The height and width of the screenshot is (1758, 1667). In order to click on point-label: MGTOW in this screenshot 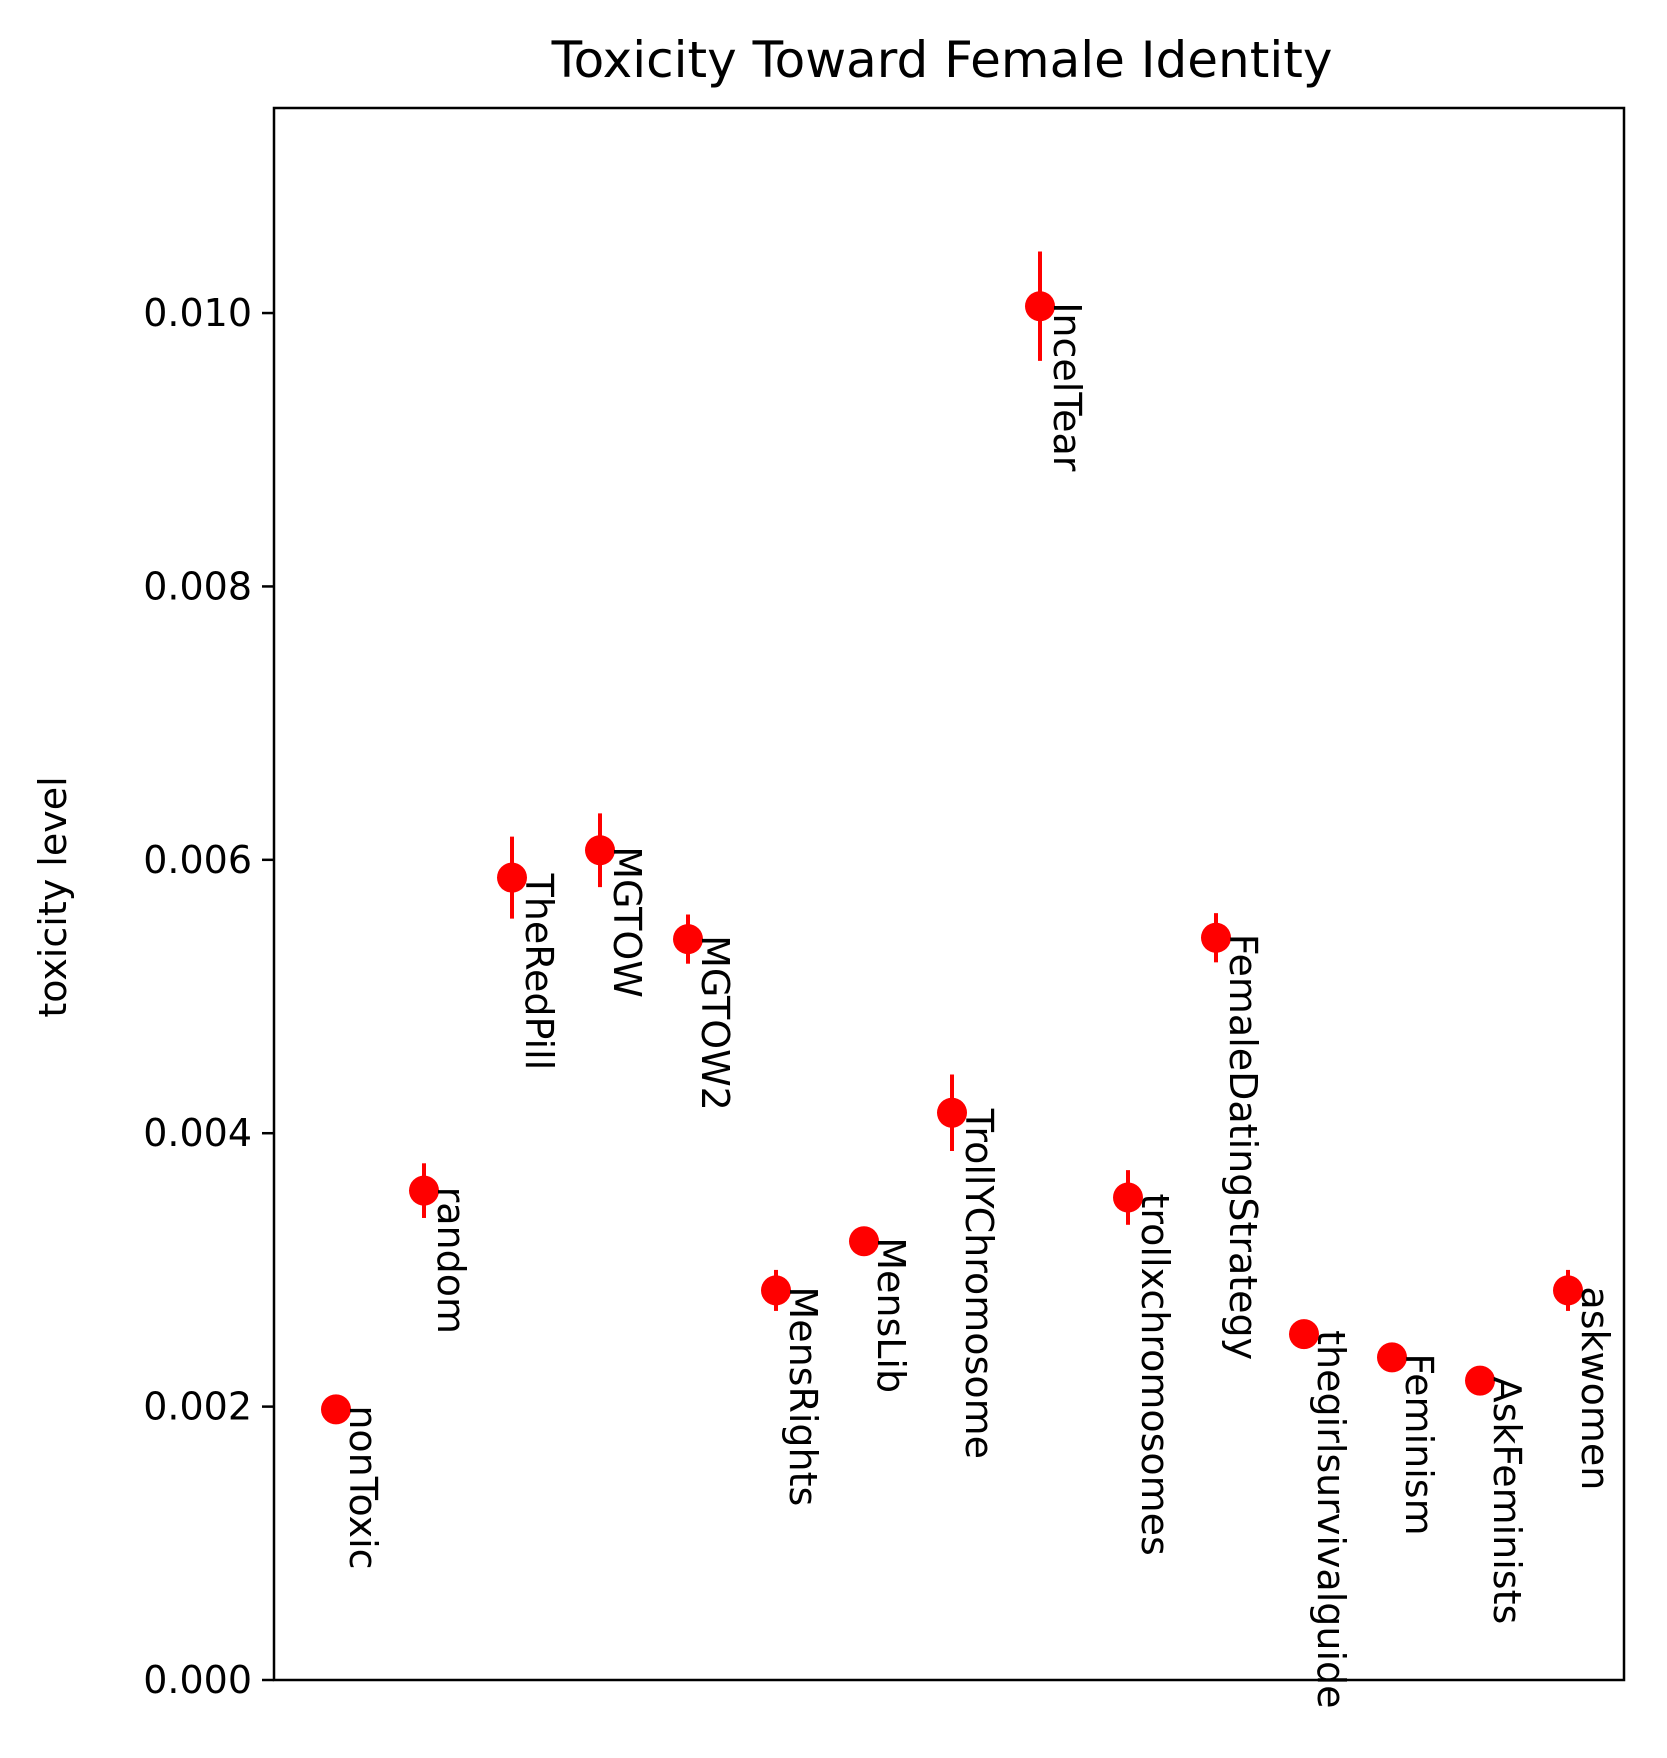, I will do `click(627, 922)`.